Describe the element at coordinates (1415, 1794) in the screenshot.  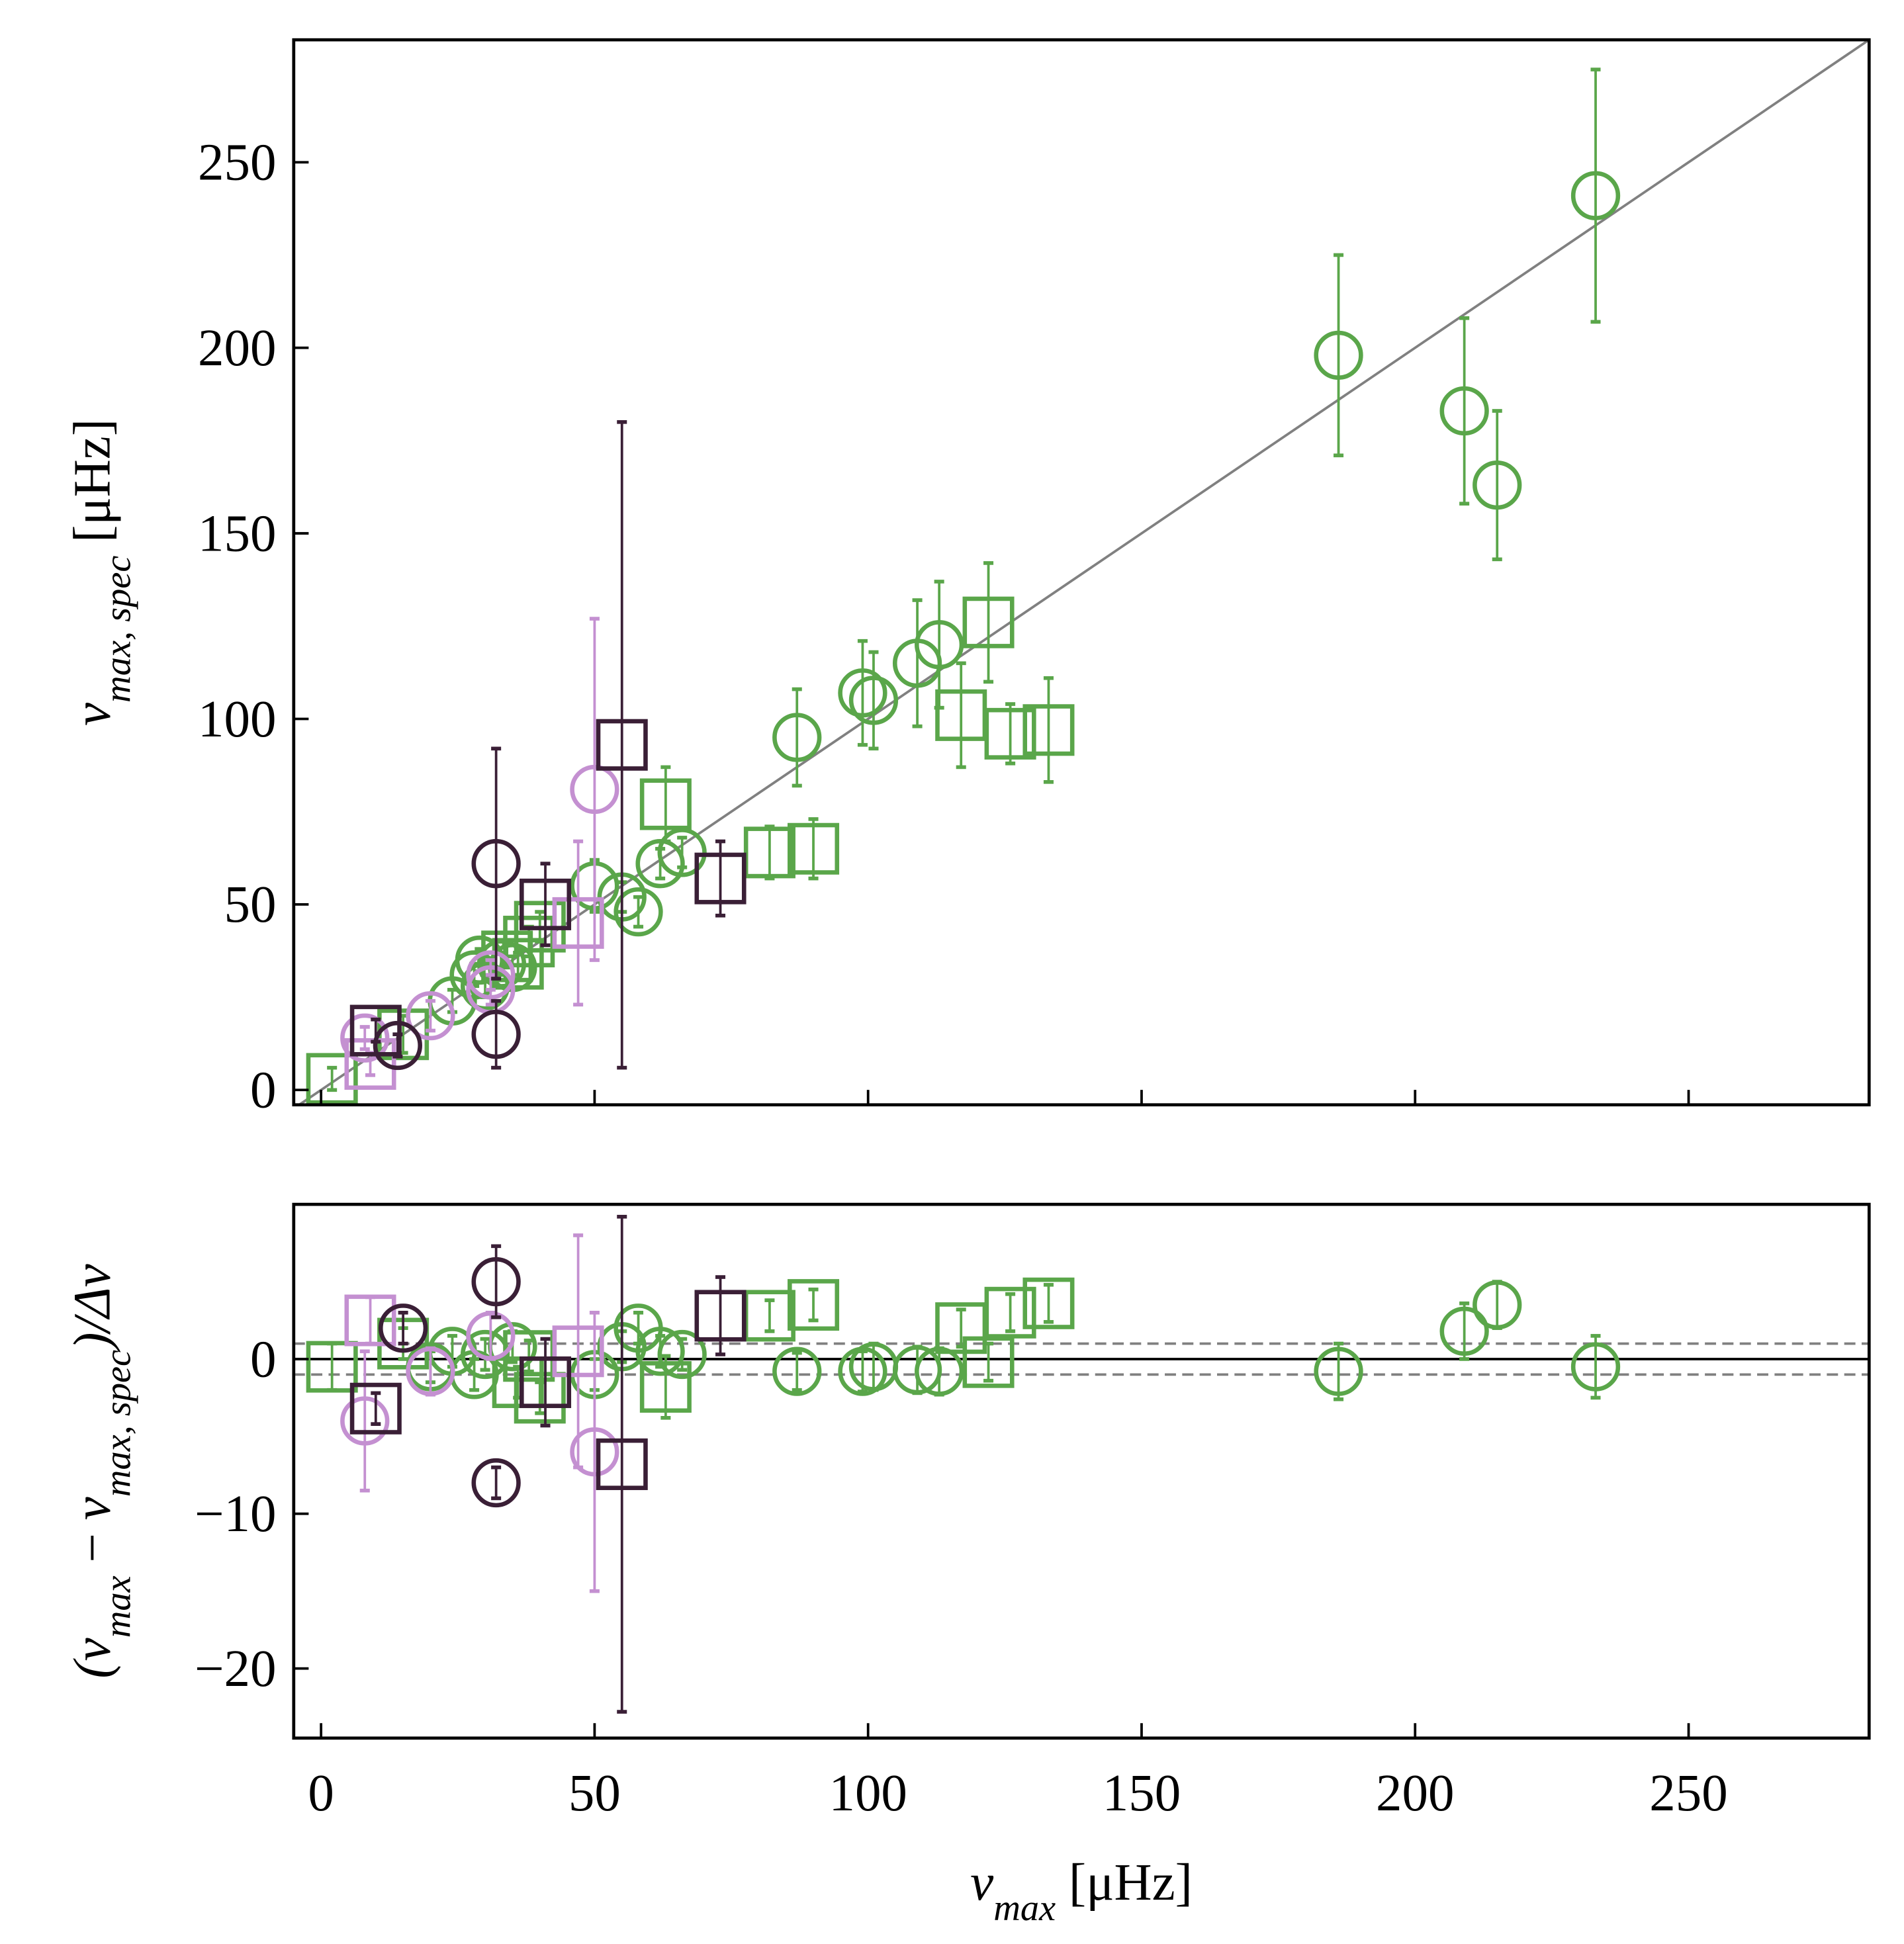
I see `x-tick-label: 200` at that location.